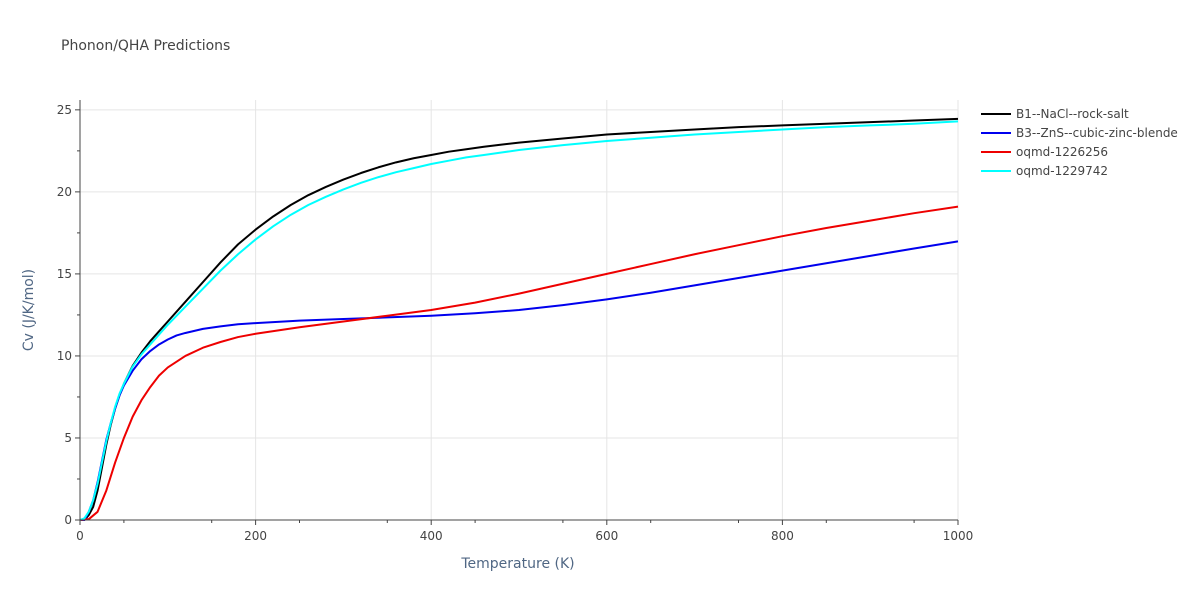  What do you see at coordinates (1072, 114) in the screenshot?
I see `legend-label: B1--NaCl--rock-salt` at bounding box center [1072, 114].